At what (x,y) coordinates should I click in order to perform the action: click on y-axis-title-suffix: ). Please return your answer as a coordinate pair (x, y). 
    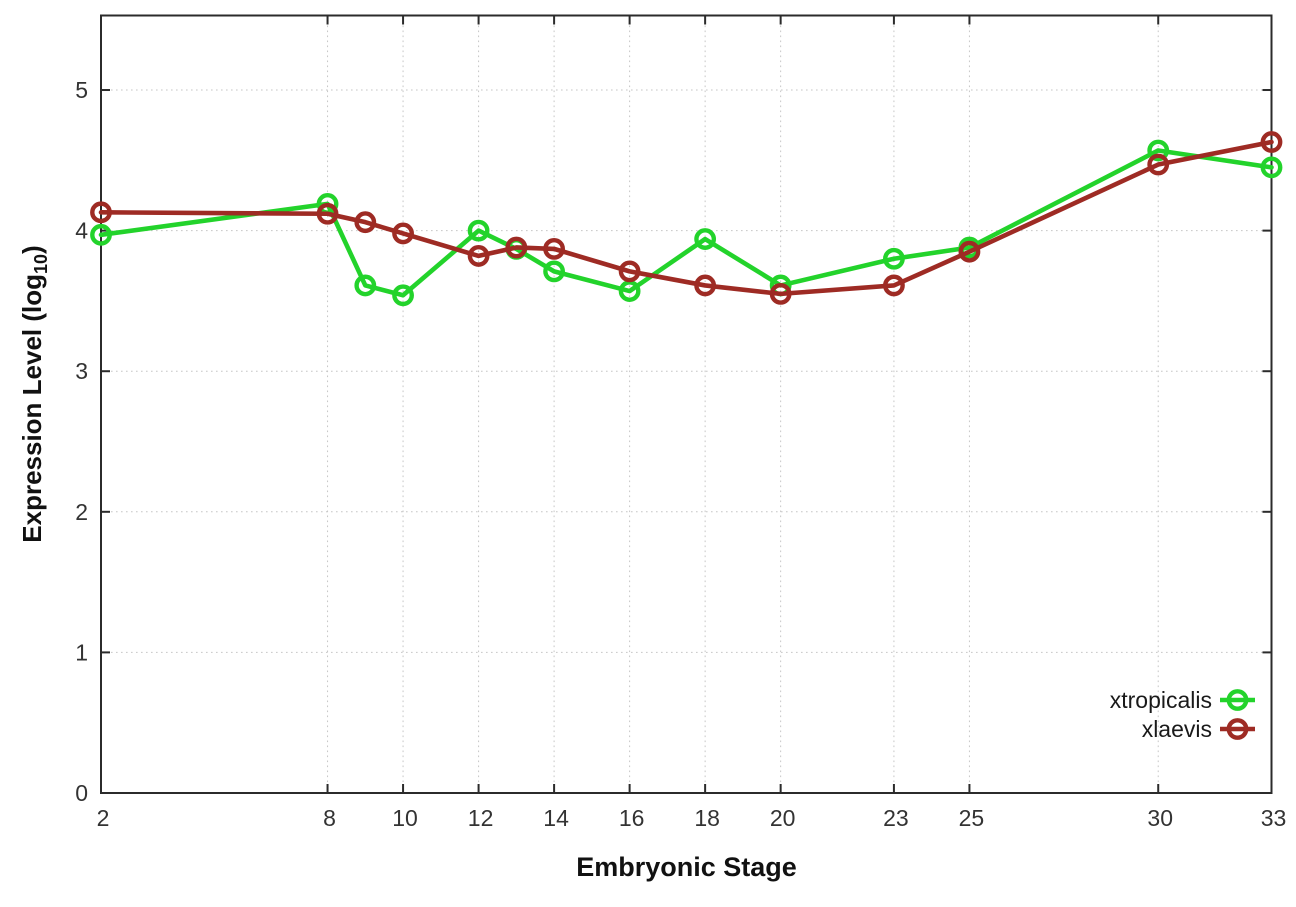
    Looking at the image, I should click on (32, 249).